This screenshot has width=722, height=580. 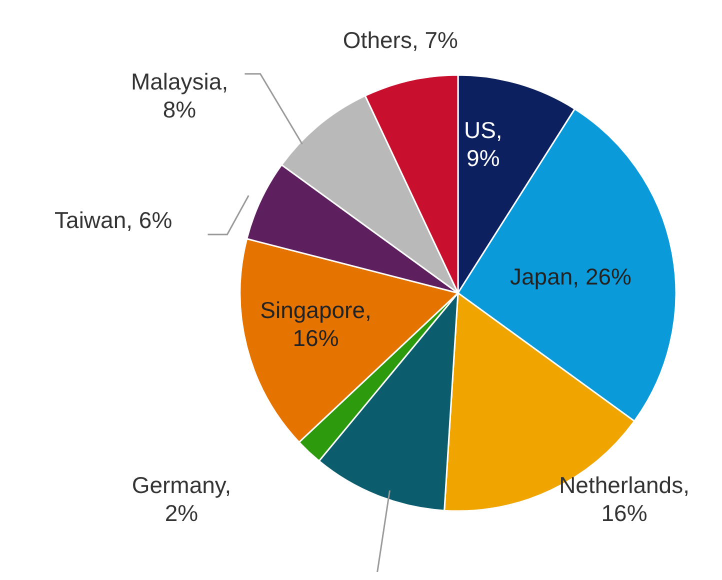 I want to click on slice-label: US, 9%, so click(x=483, y=144).